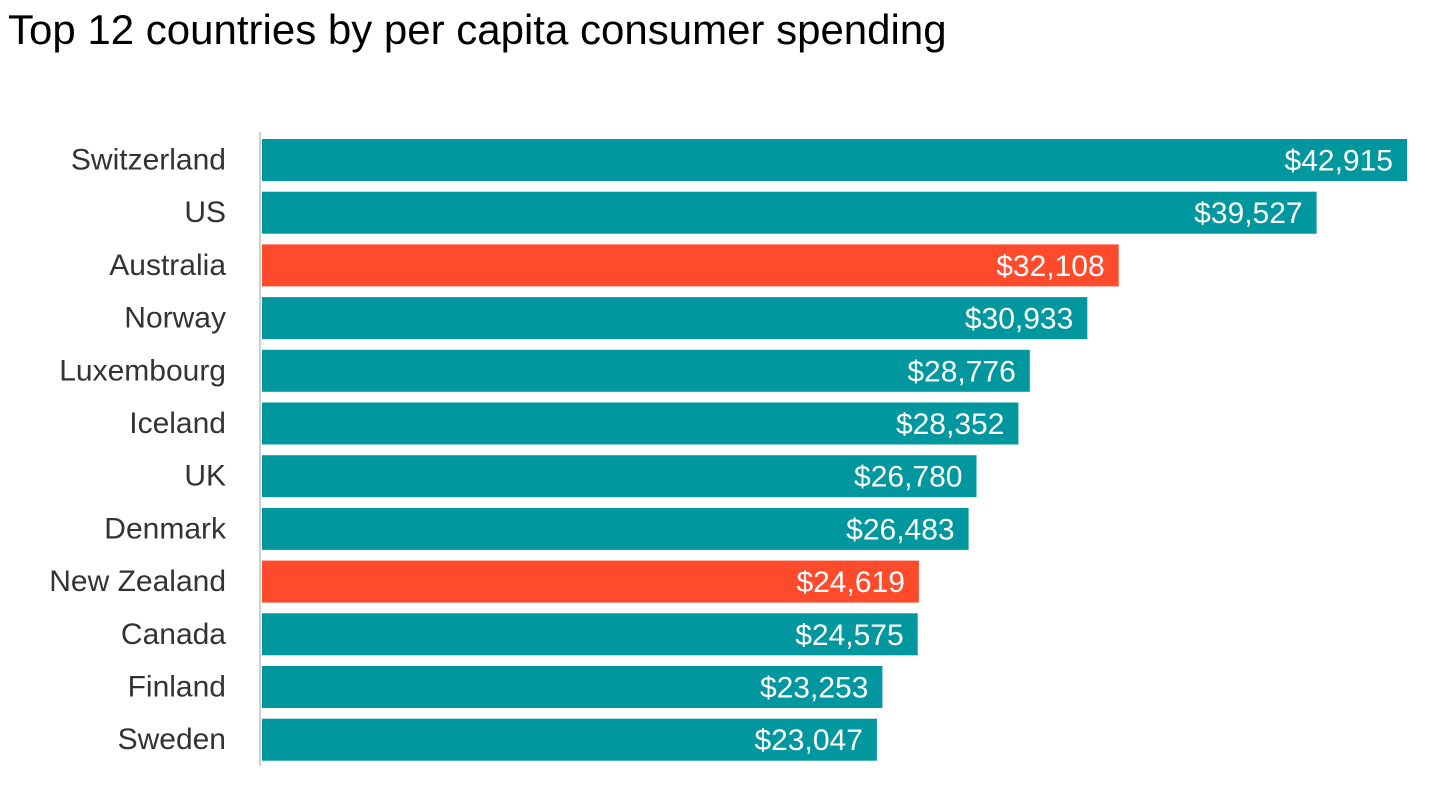 Image resolution: width=1440 pixels, height=796 pixels. I want to click on value-label-uk: $26,780, so click(908, 477).